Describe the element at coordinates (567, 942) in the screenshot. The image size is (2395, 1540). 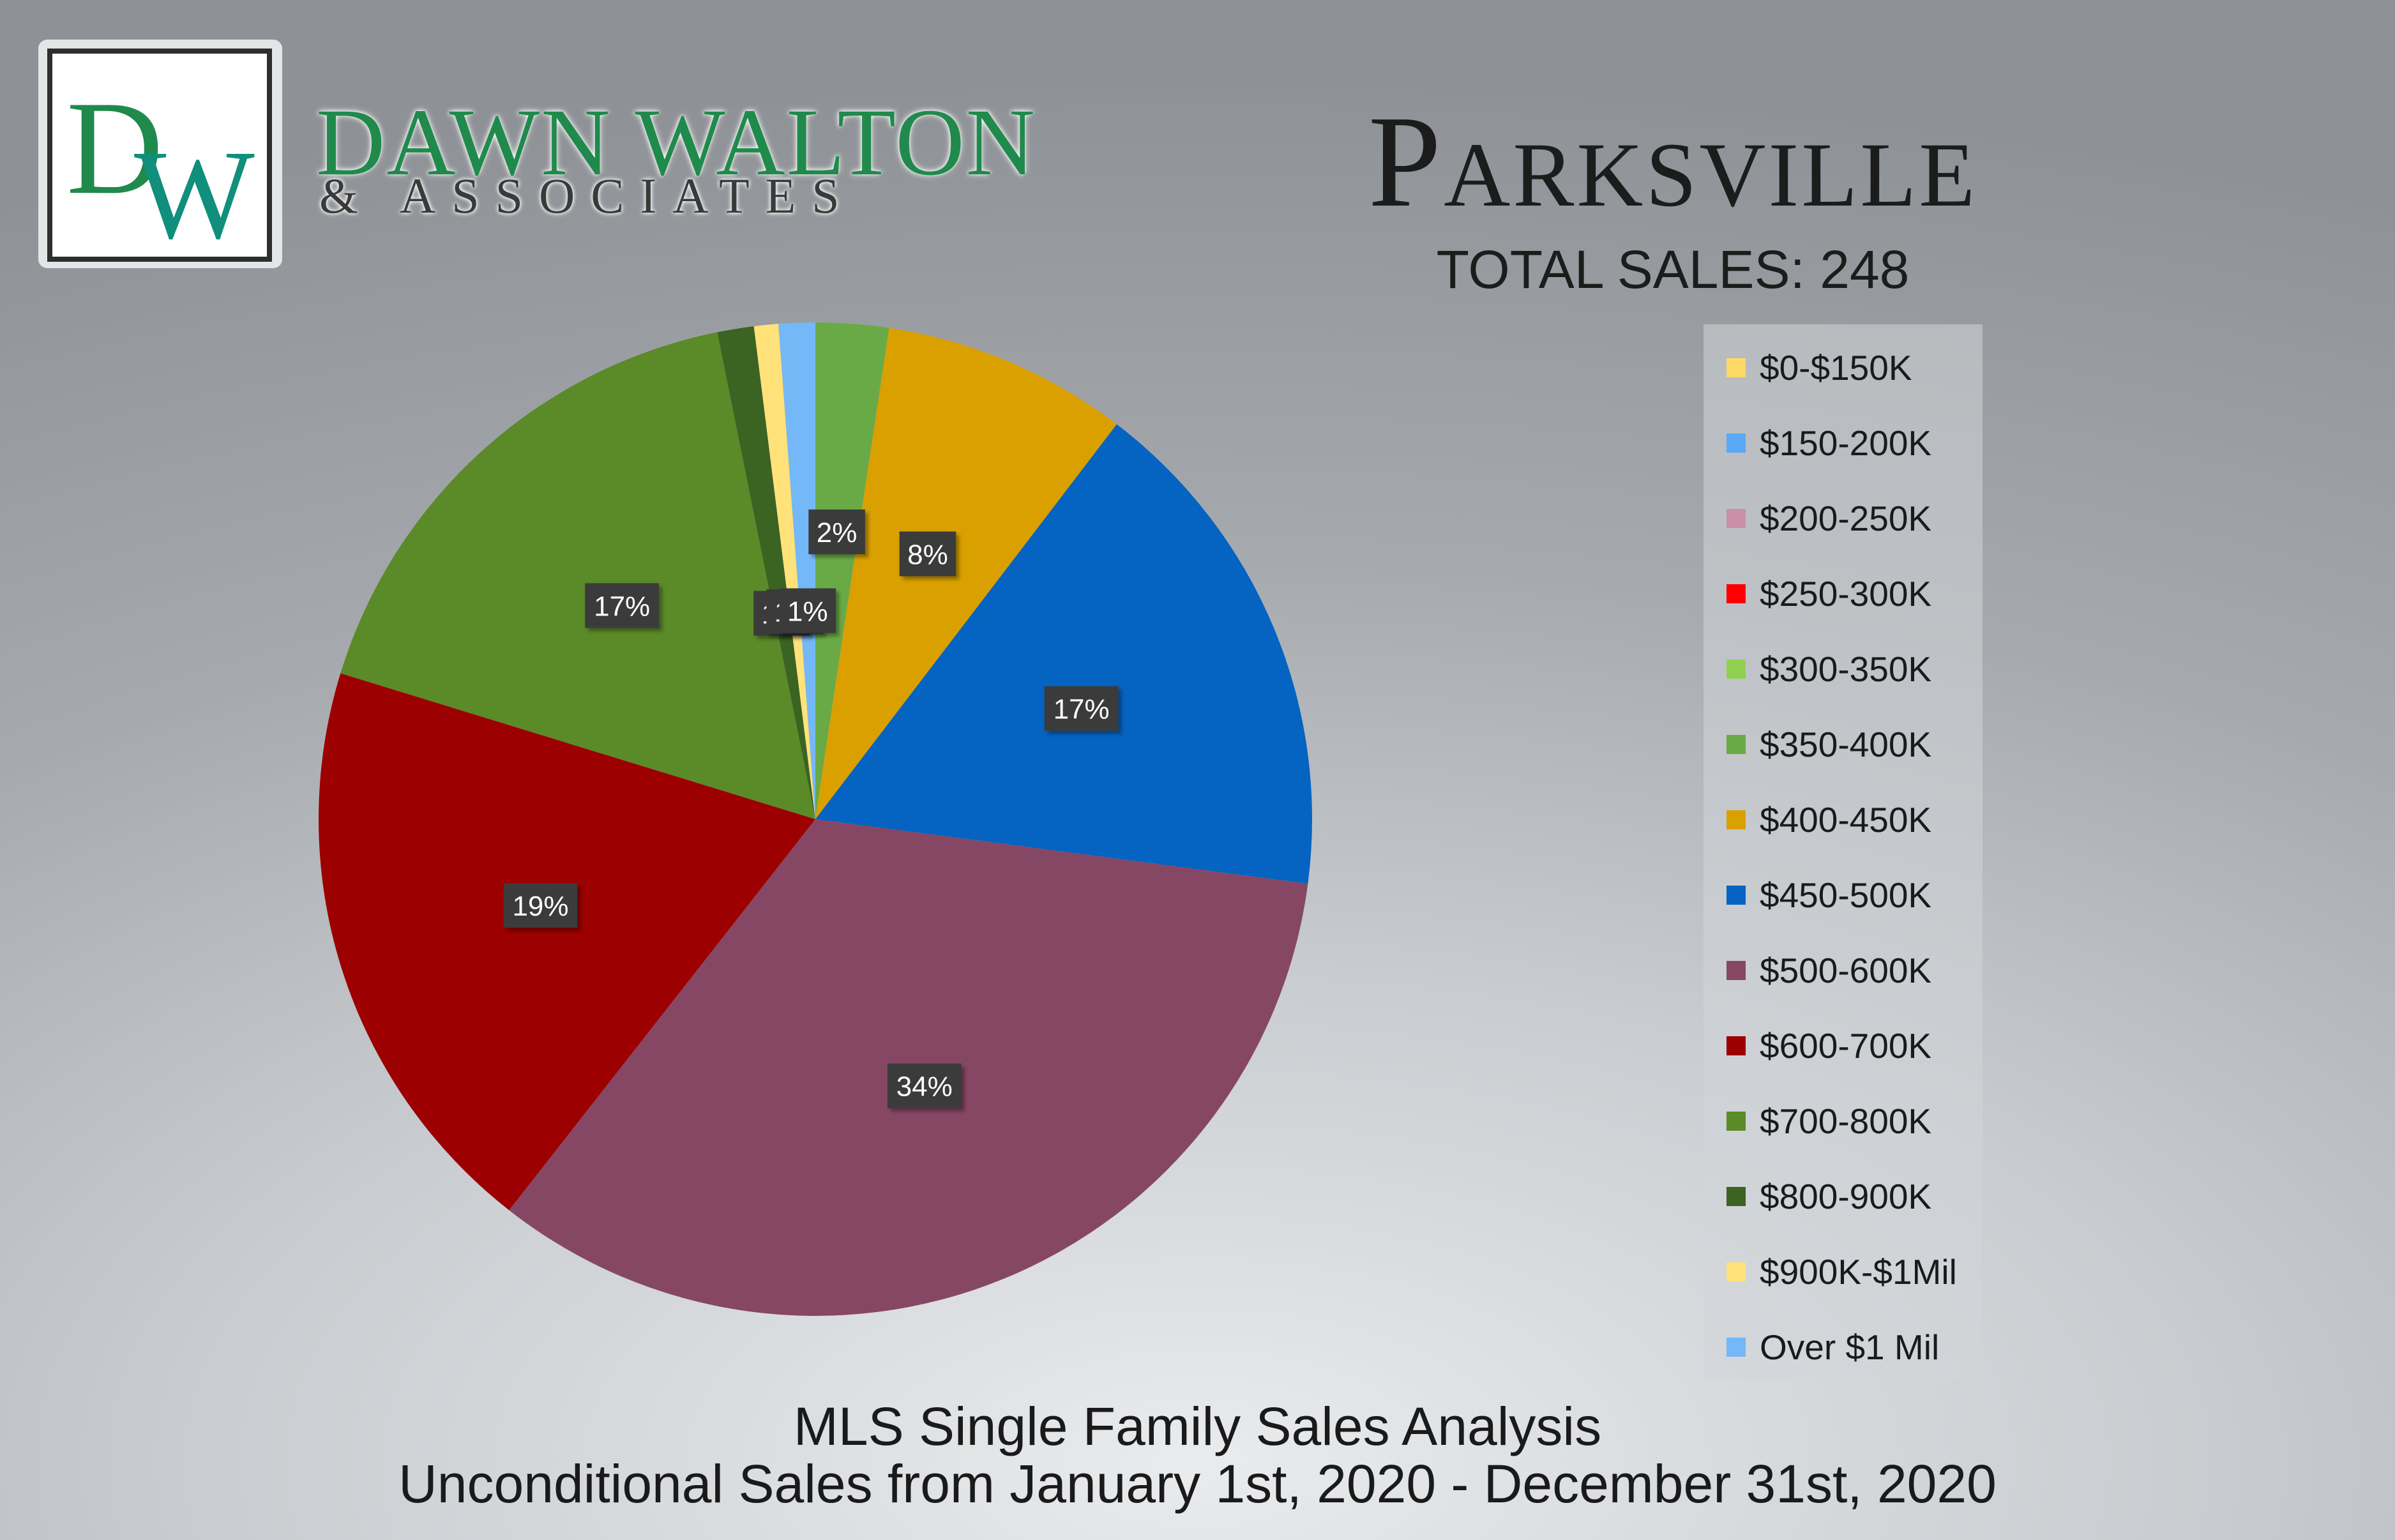
I see `pie-slice-600-700k` at that location.